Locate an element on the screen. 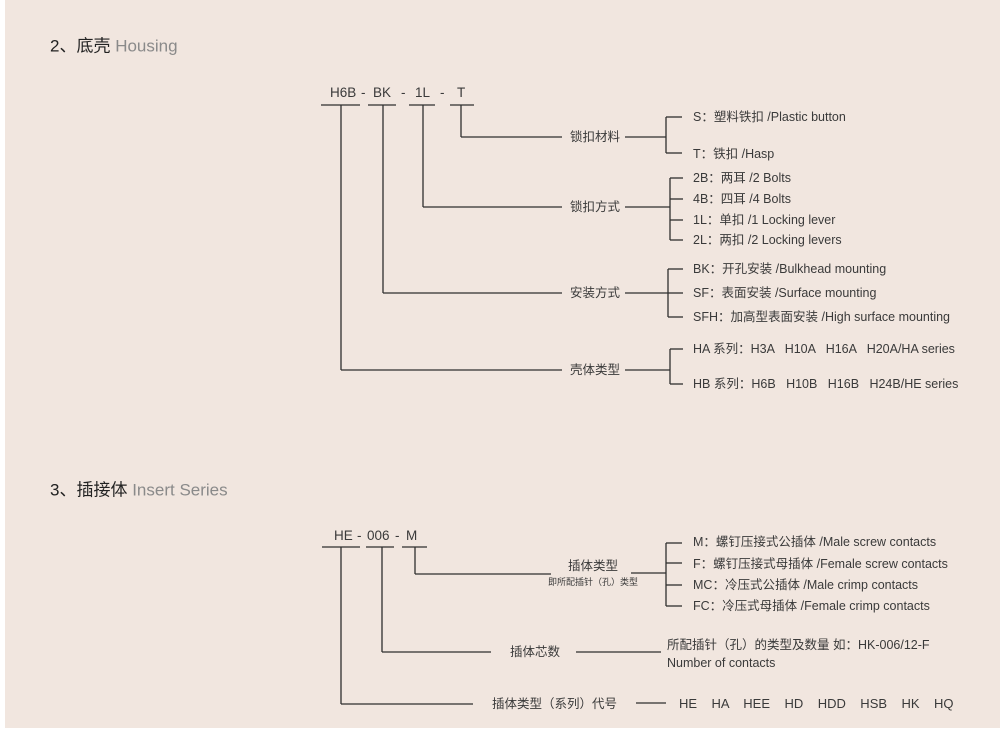 The height and width of the screenshot is (738, 1000). code-part: HE is located at coordinates (343, 535).